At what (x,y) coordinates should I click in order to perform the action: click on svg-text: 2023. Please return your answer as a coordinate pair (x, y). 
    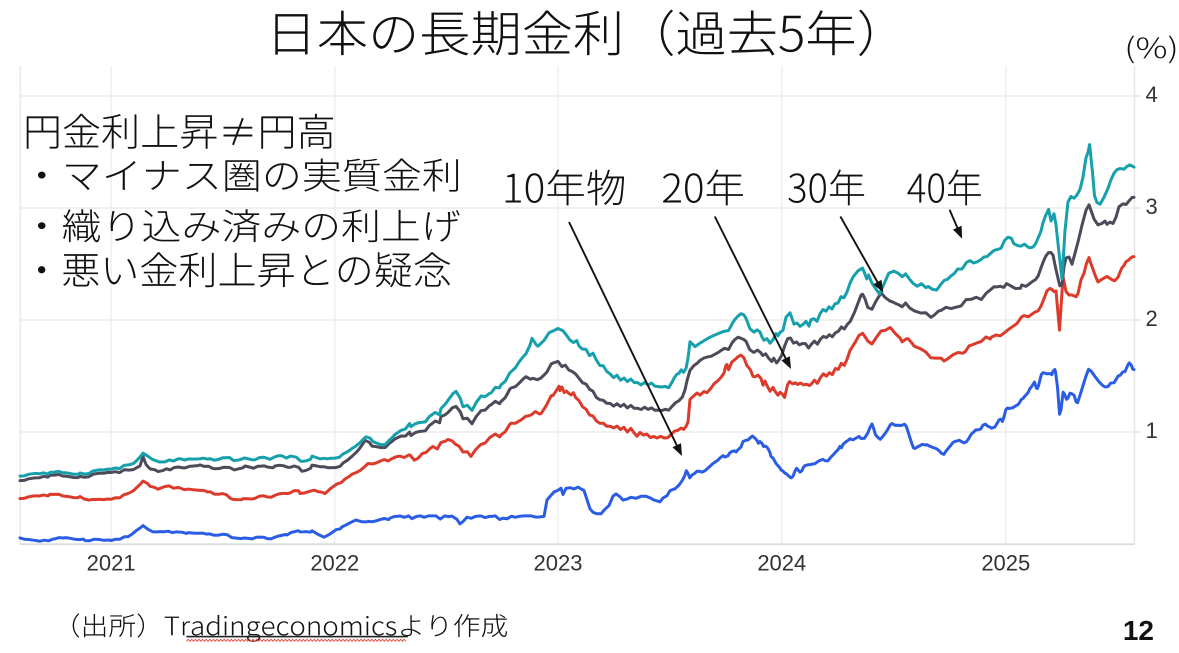
    Looking at the image, I should click on (558, 563).